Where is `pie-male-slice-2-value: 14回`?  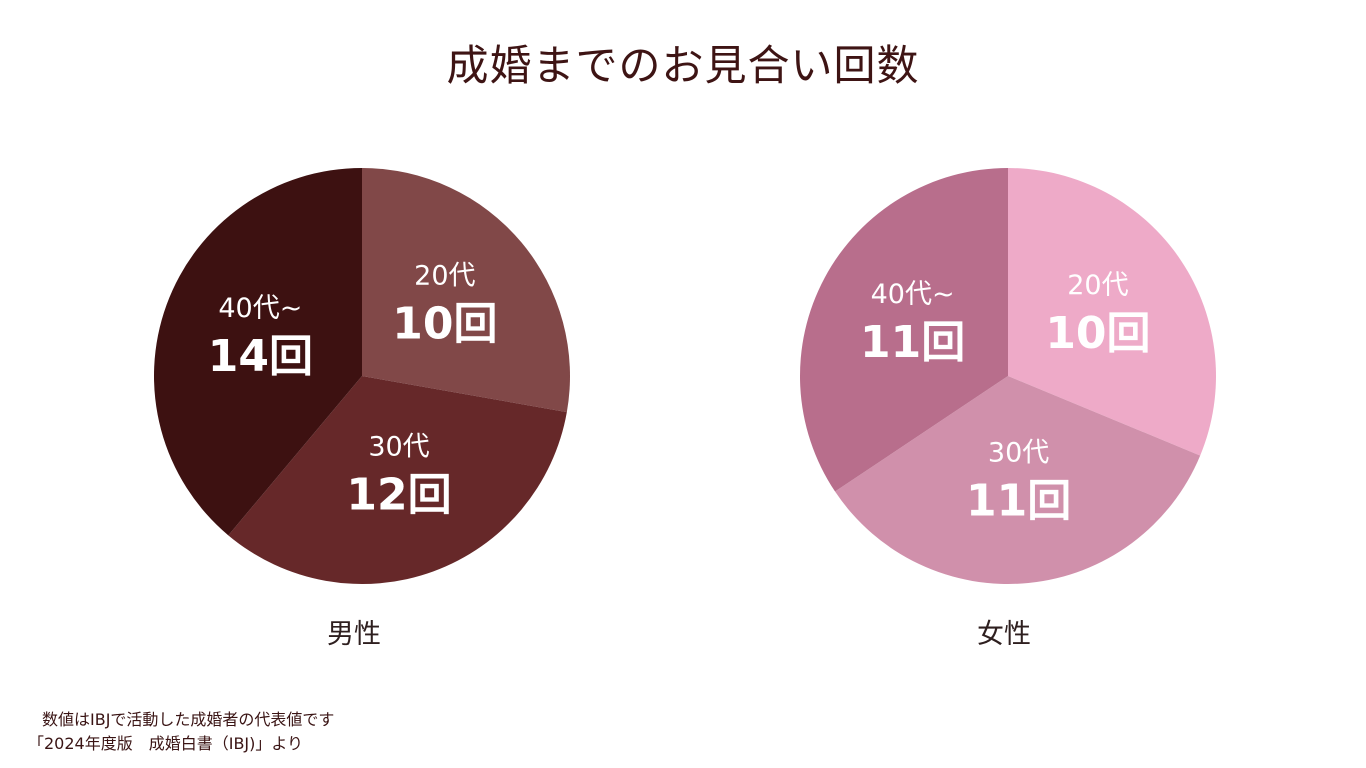
pie-male-slice-2-value: 14回 is located at coordinates (260, 356).